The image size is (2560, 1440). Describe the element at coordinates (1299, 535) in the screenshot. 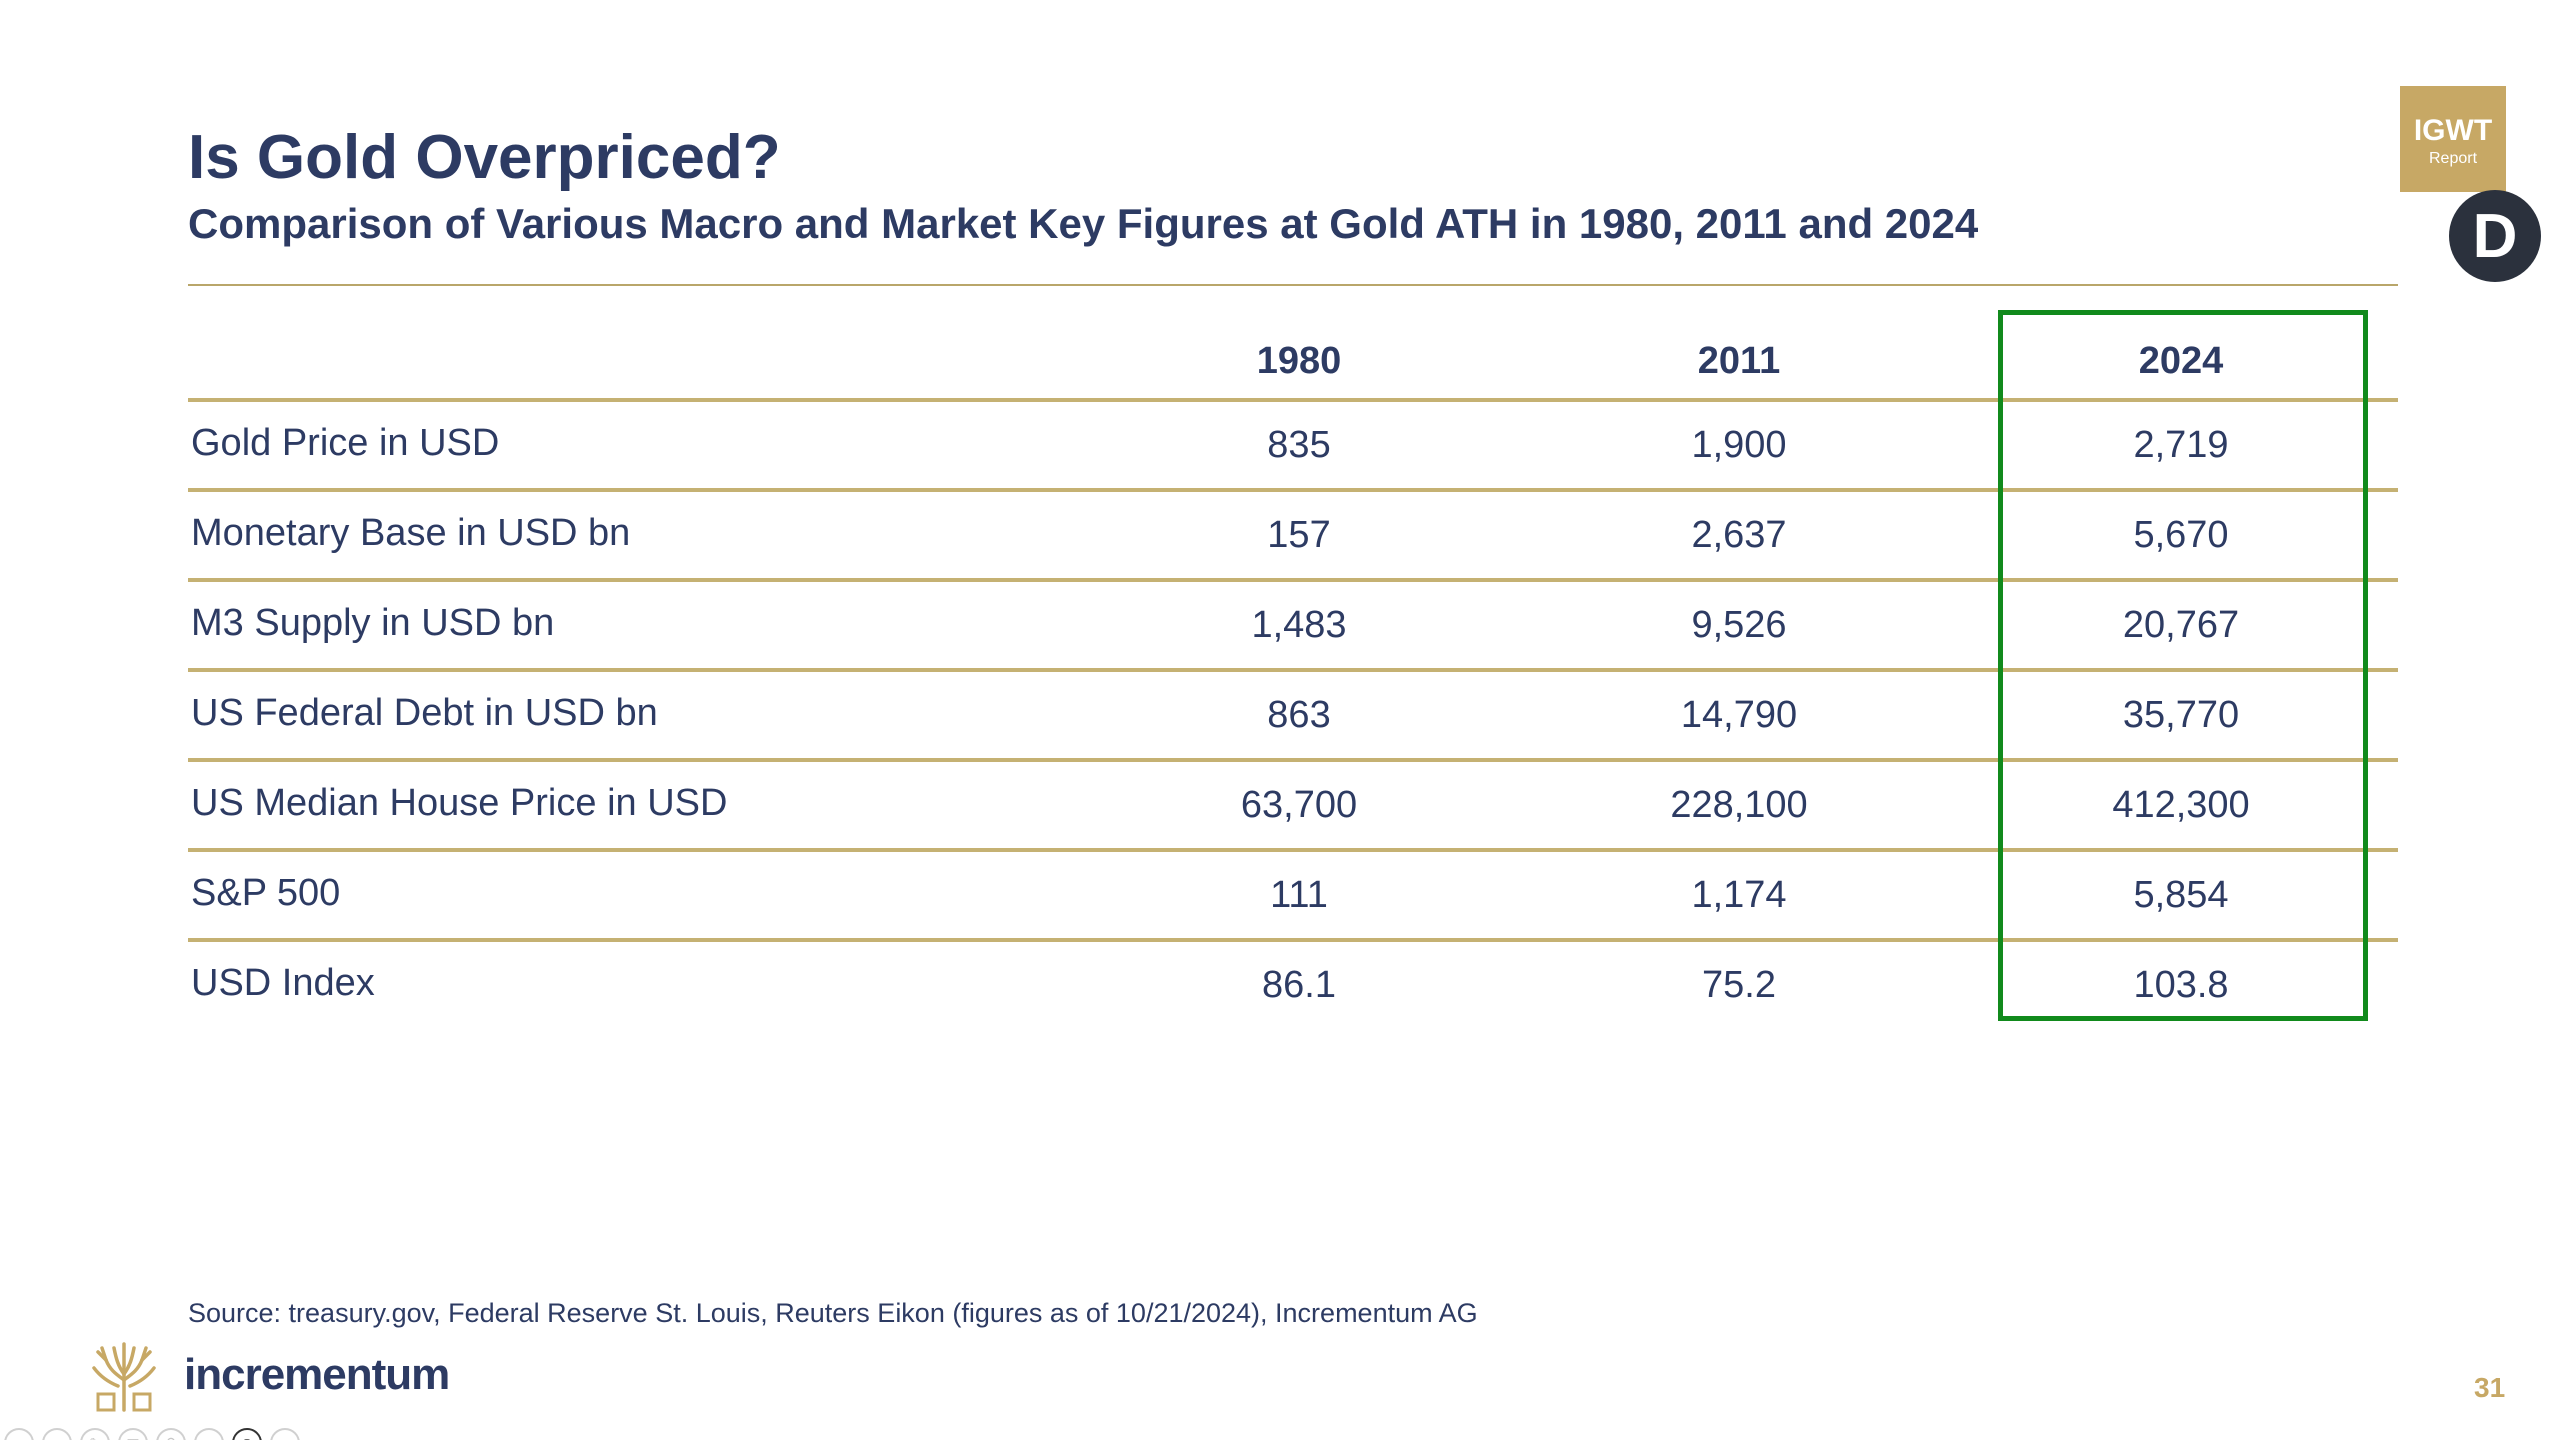

I see `cell-1980: 157` at that location.